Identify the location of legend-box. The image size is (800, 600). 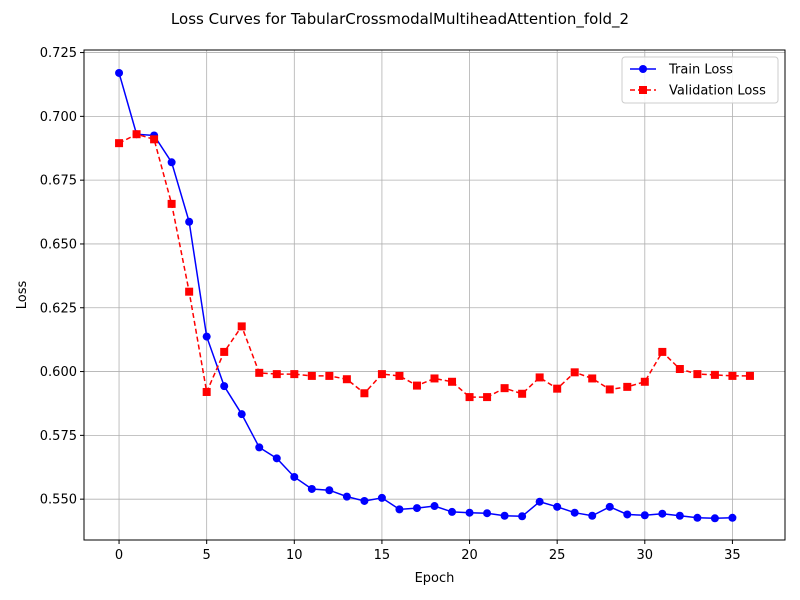
(700, 80).